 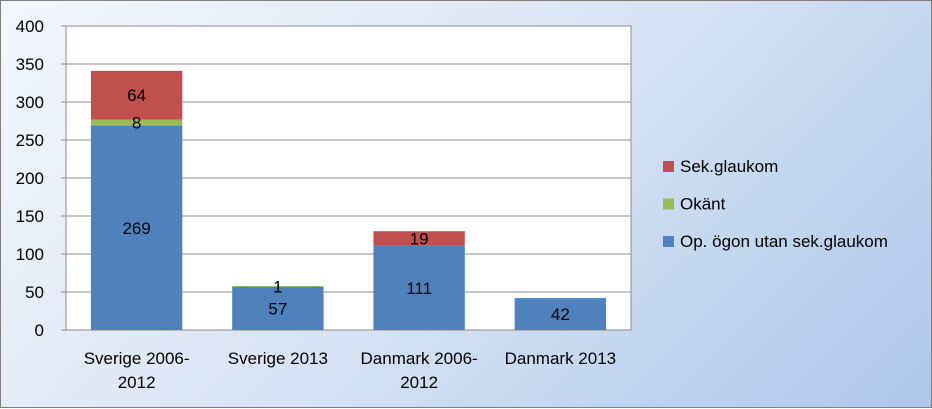 What do you see at coordinates (419, 358) in the screenshot?
I see `x-category-label: Danmark 2006-` at bounding box center [419, 358].